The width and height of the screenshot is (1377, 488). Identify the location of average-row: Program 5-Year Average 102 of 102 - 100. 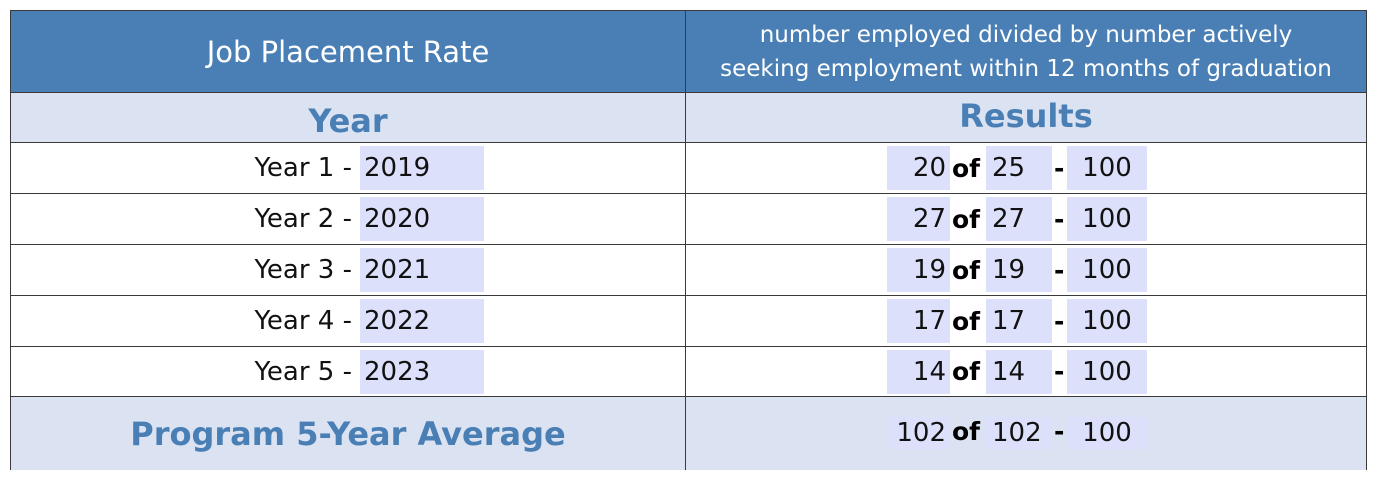
(688, 433).